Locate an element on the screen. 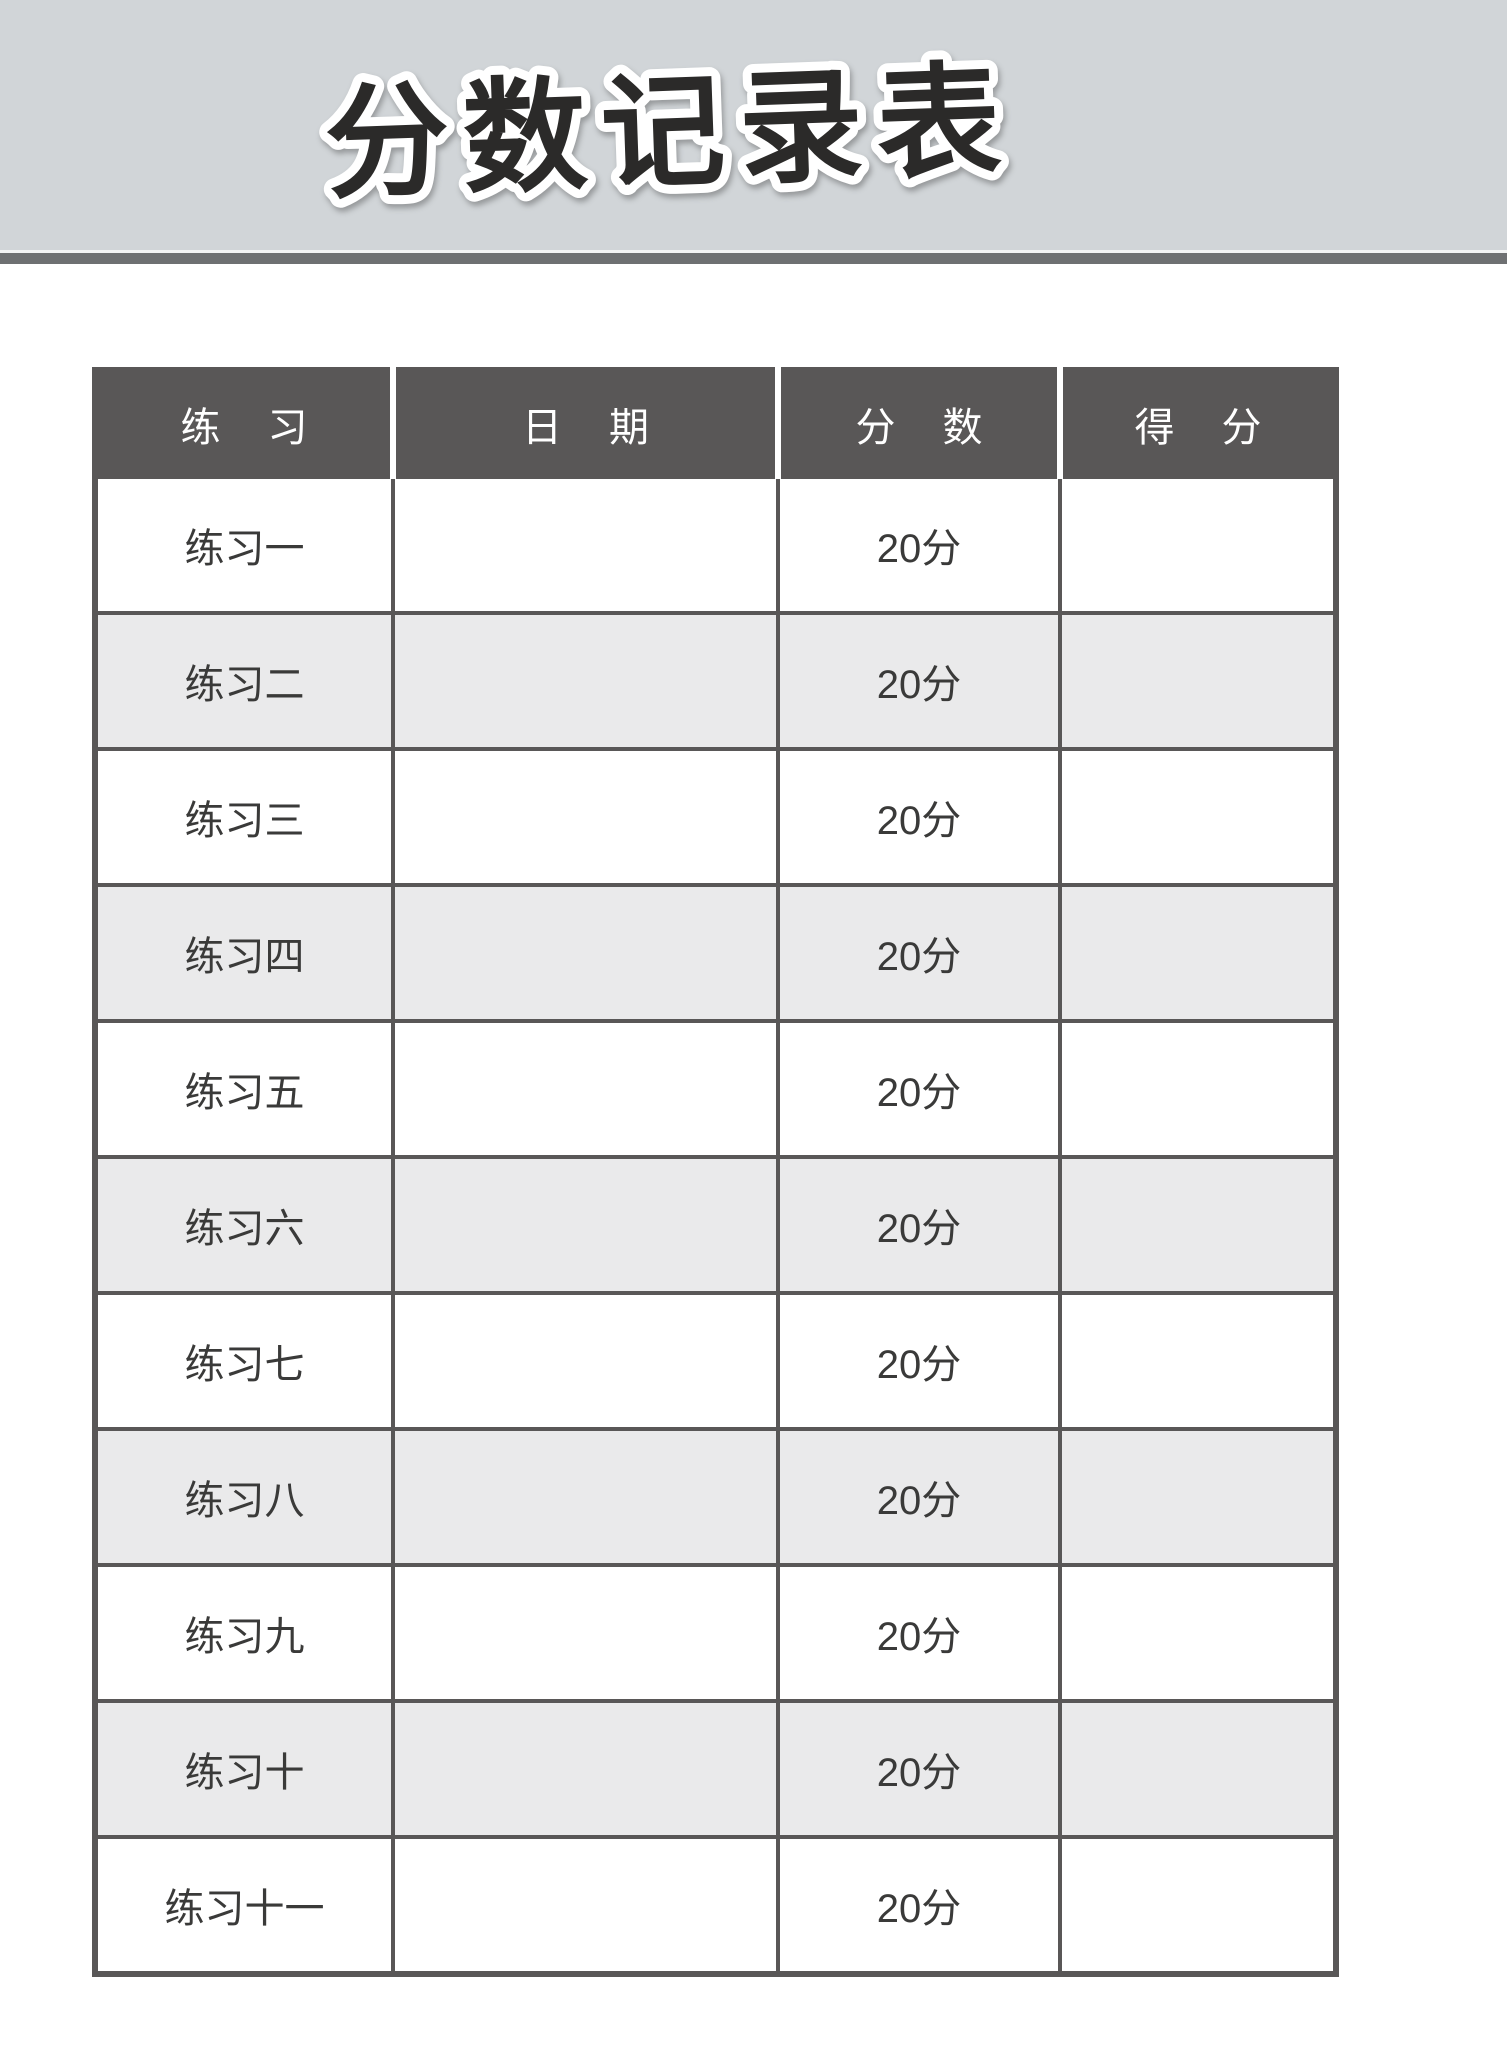 The image size is (1507, 2054). table-row: 练习一 20分 is located at coordinates (715, 545).